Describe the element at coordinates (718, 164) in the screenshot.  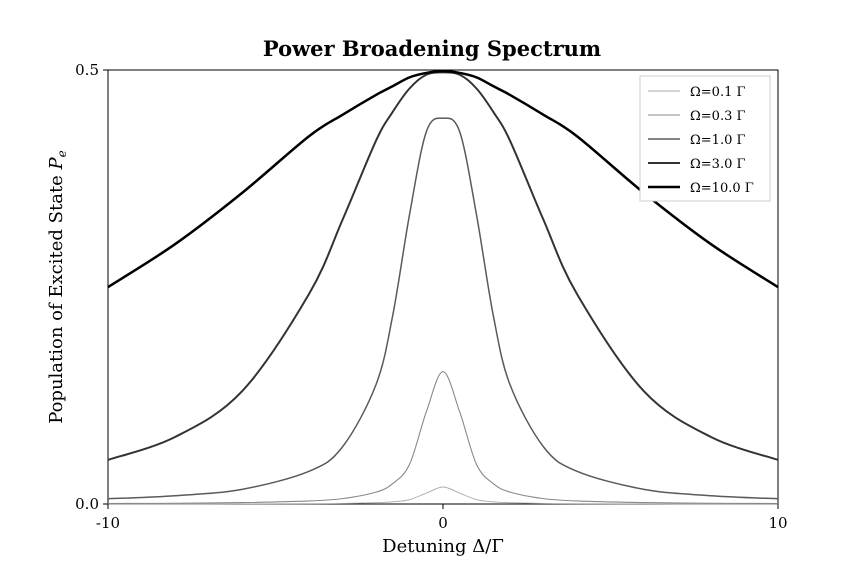
I see `legend-label-3: Ω=3.0 Γ` at that location.